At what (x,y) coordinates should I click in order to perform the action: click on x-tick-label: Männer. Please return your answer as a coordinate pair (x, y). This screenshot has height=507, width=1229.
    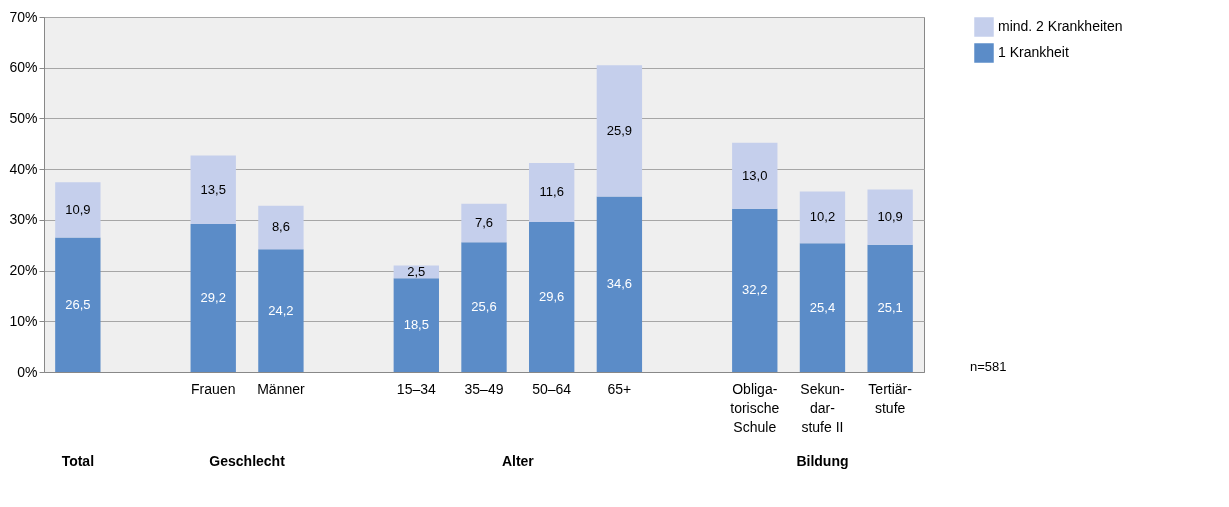
    Looking at the image, I should click on (281, 388).